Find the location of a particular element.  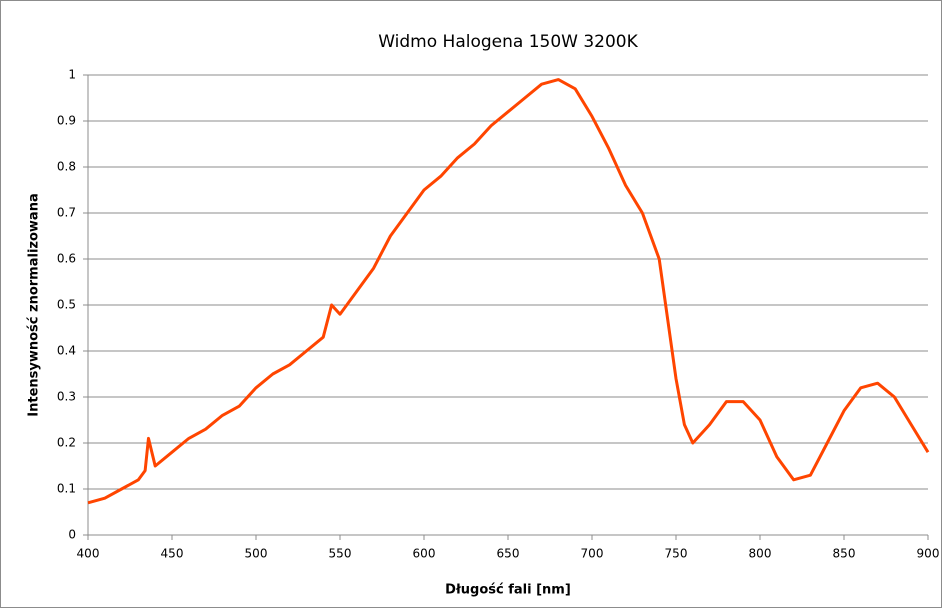

x-tick-label: 450 is located at coordinates (172, 554).